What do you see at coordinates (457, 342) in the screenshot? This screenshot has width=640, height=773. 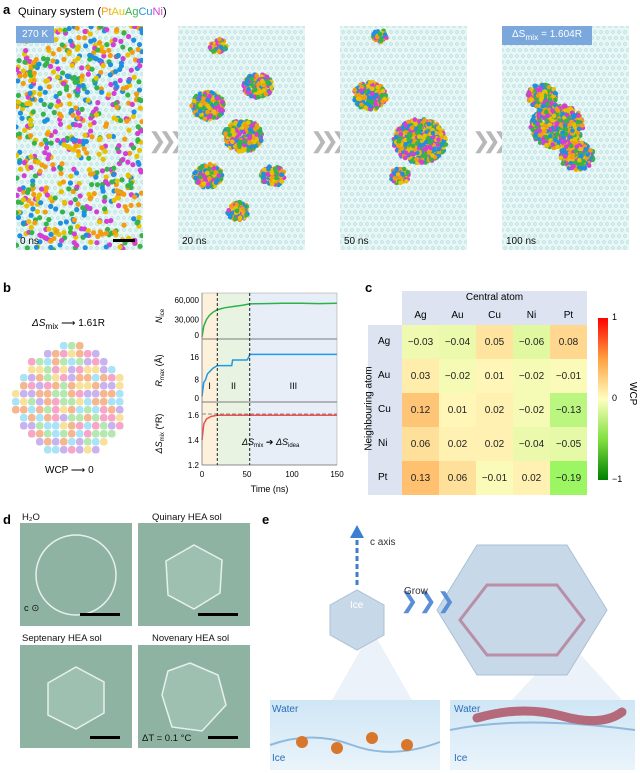 I see `heatmap-cell: −0.04` at bounding box center [457, 342].